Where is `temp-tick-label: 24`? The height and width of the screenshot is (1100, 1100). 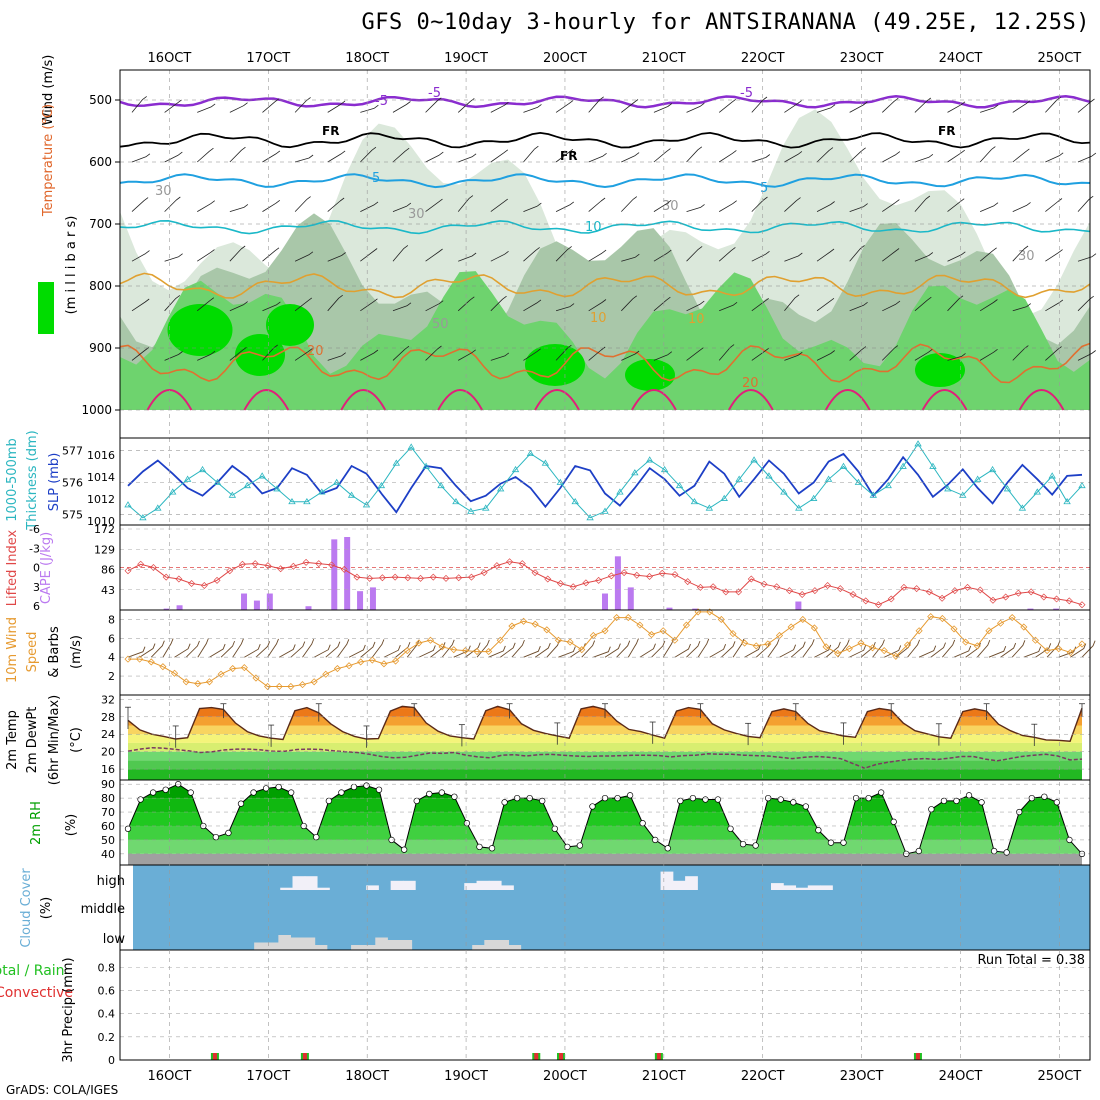
temp-tick-label: 24 is located at coordinates (108, 734).